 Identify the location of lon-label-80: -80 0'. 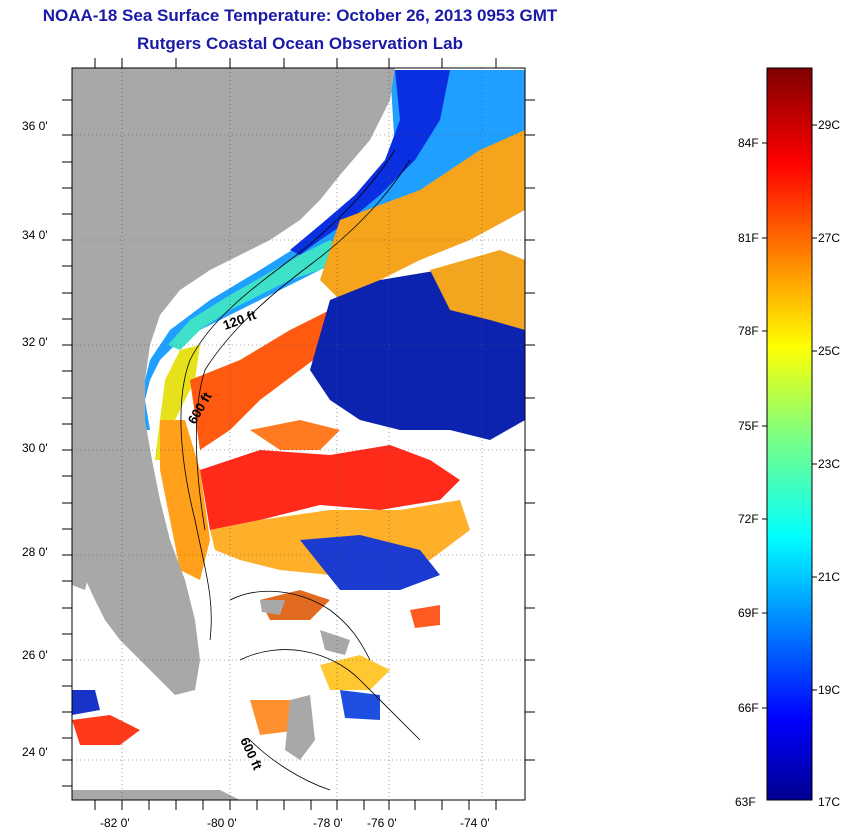
(222, 823).